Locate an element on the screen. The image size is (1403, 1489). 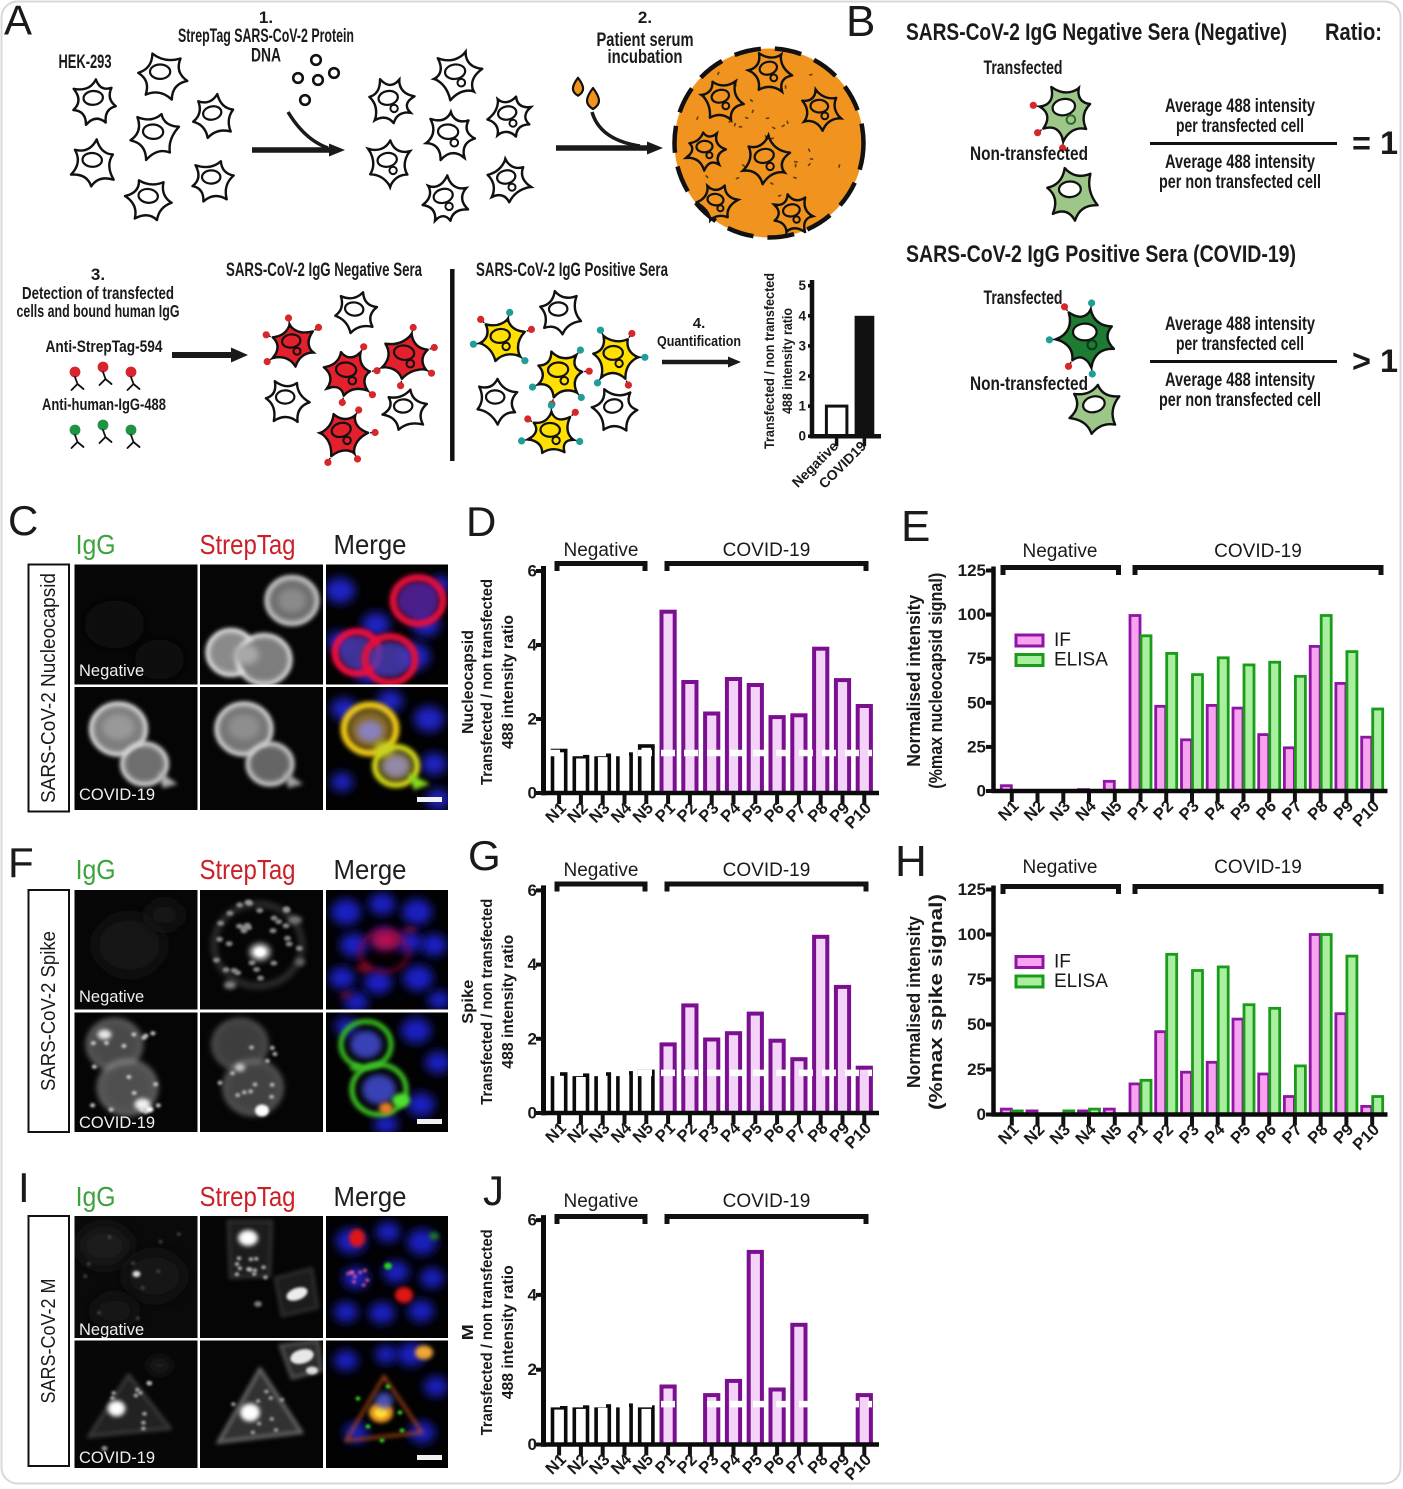
svg-text: cells and bound human IgG is located at coordinates (98, 311).